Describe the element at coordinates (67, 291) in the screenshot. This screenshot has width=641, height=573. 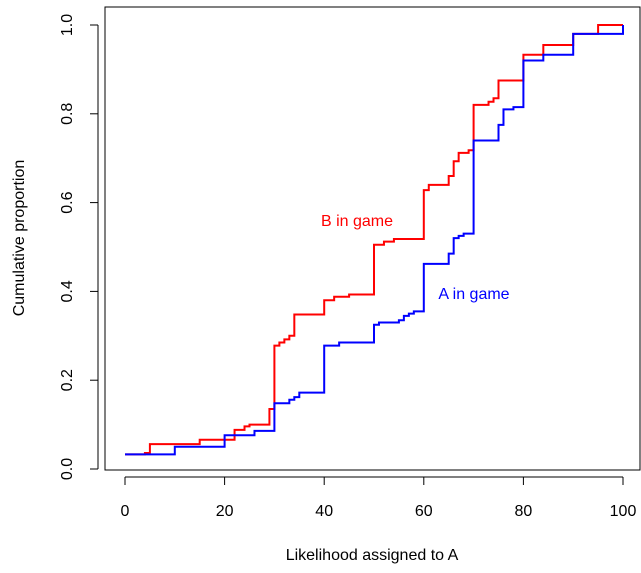
I see `y-tick-label: 0.4` at that location.